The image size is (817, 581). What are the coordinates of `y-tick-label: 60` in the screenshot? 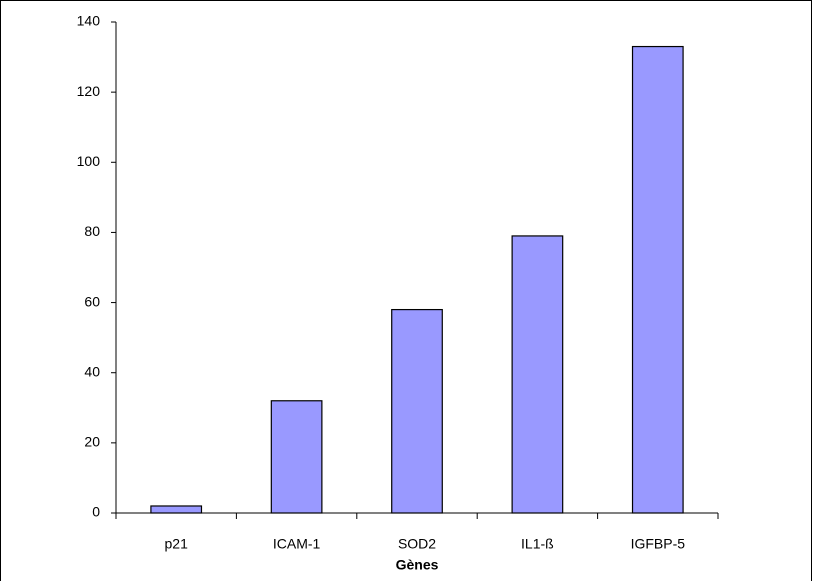 It's located at (92, 301).